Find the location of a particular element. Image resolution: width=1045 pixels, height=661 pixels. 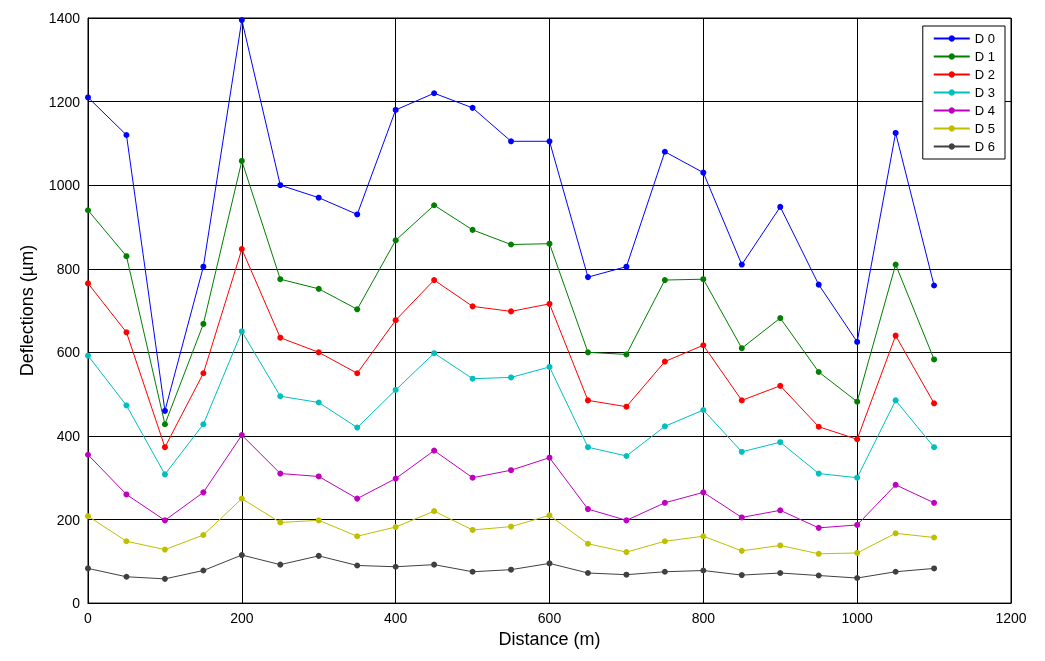

x-tick-label: 1200 is located at coordinates (1011, 618).